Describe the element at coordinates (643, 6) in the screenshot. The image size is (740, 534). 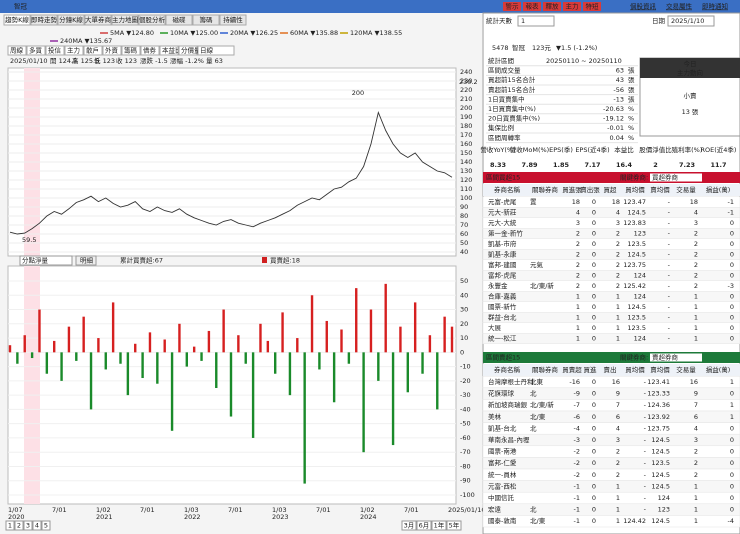
I see `tool-link: 個股資訊` at that location.